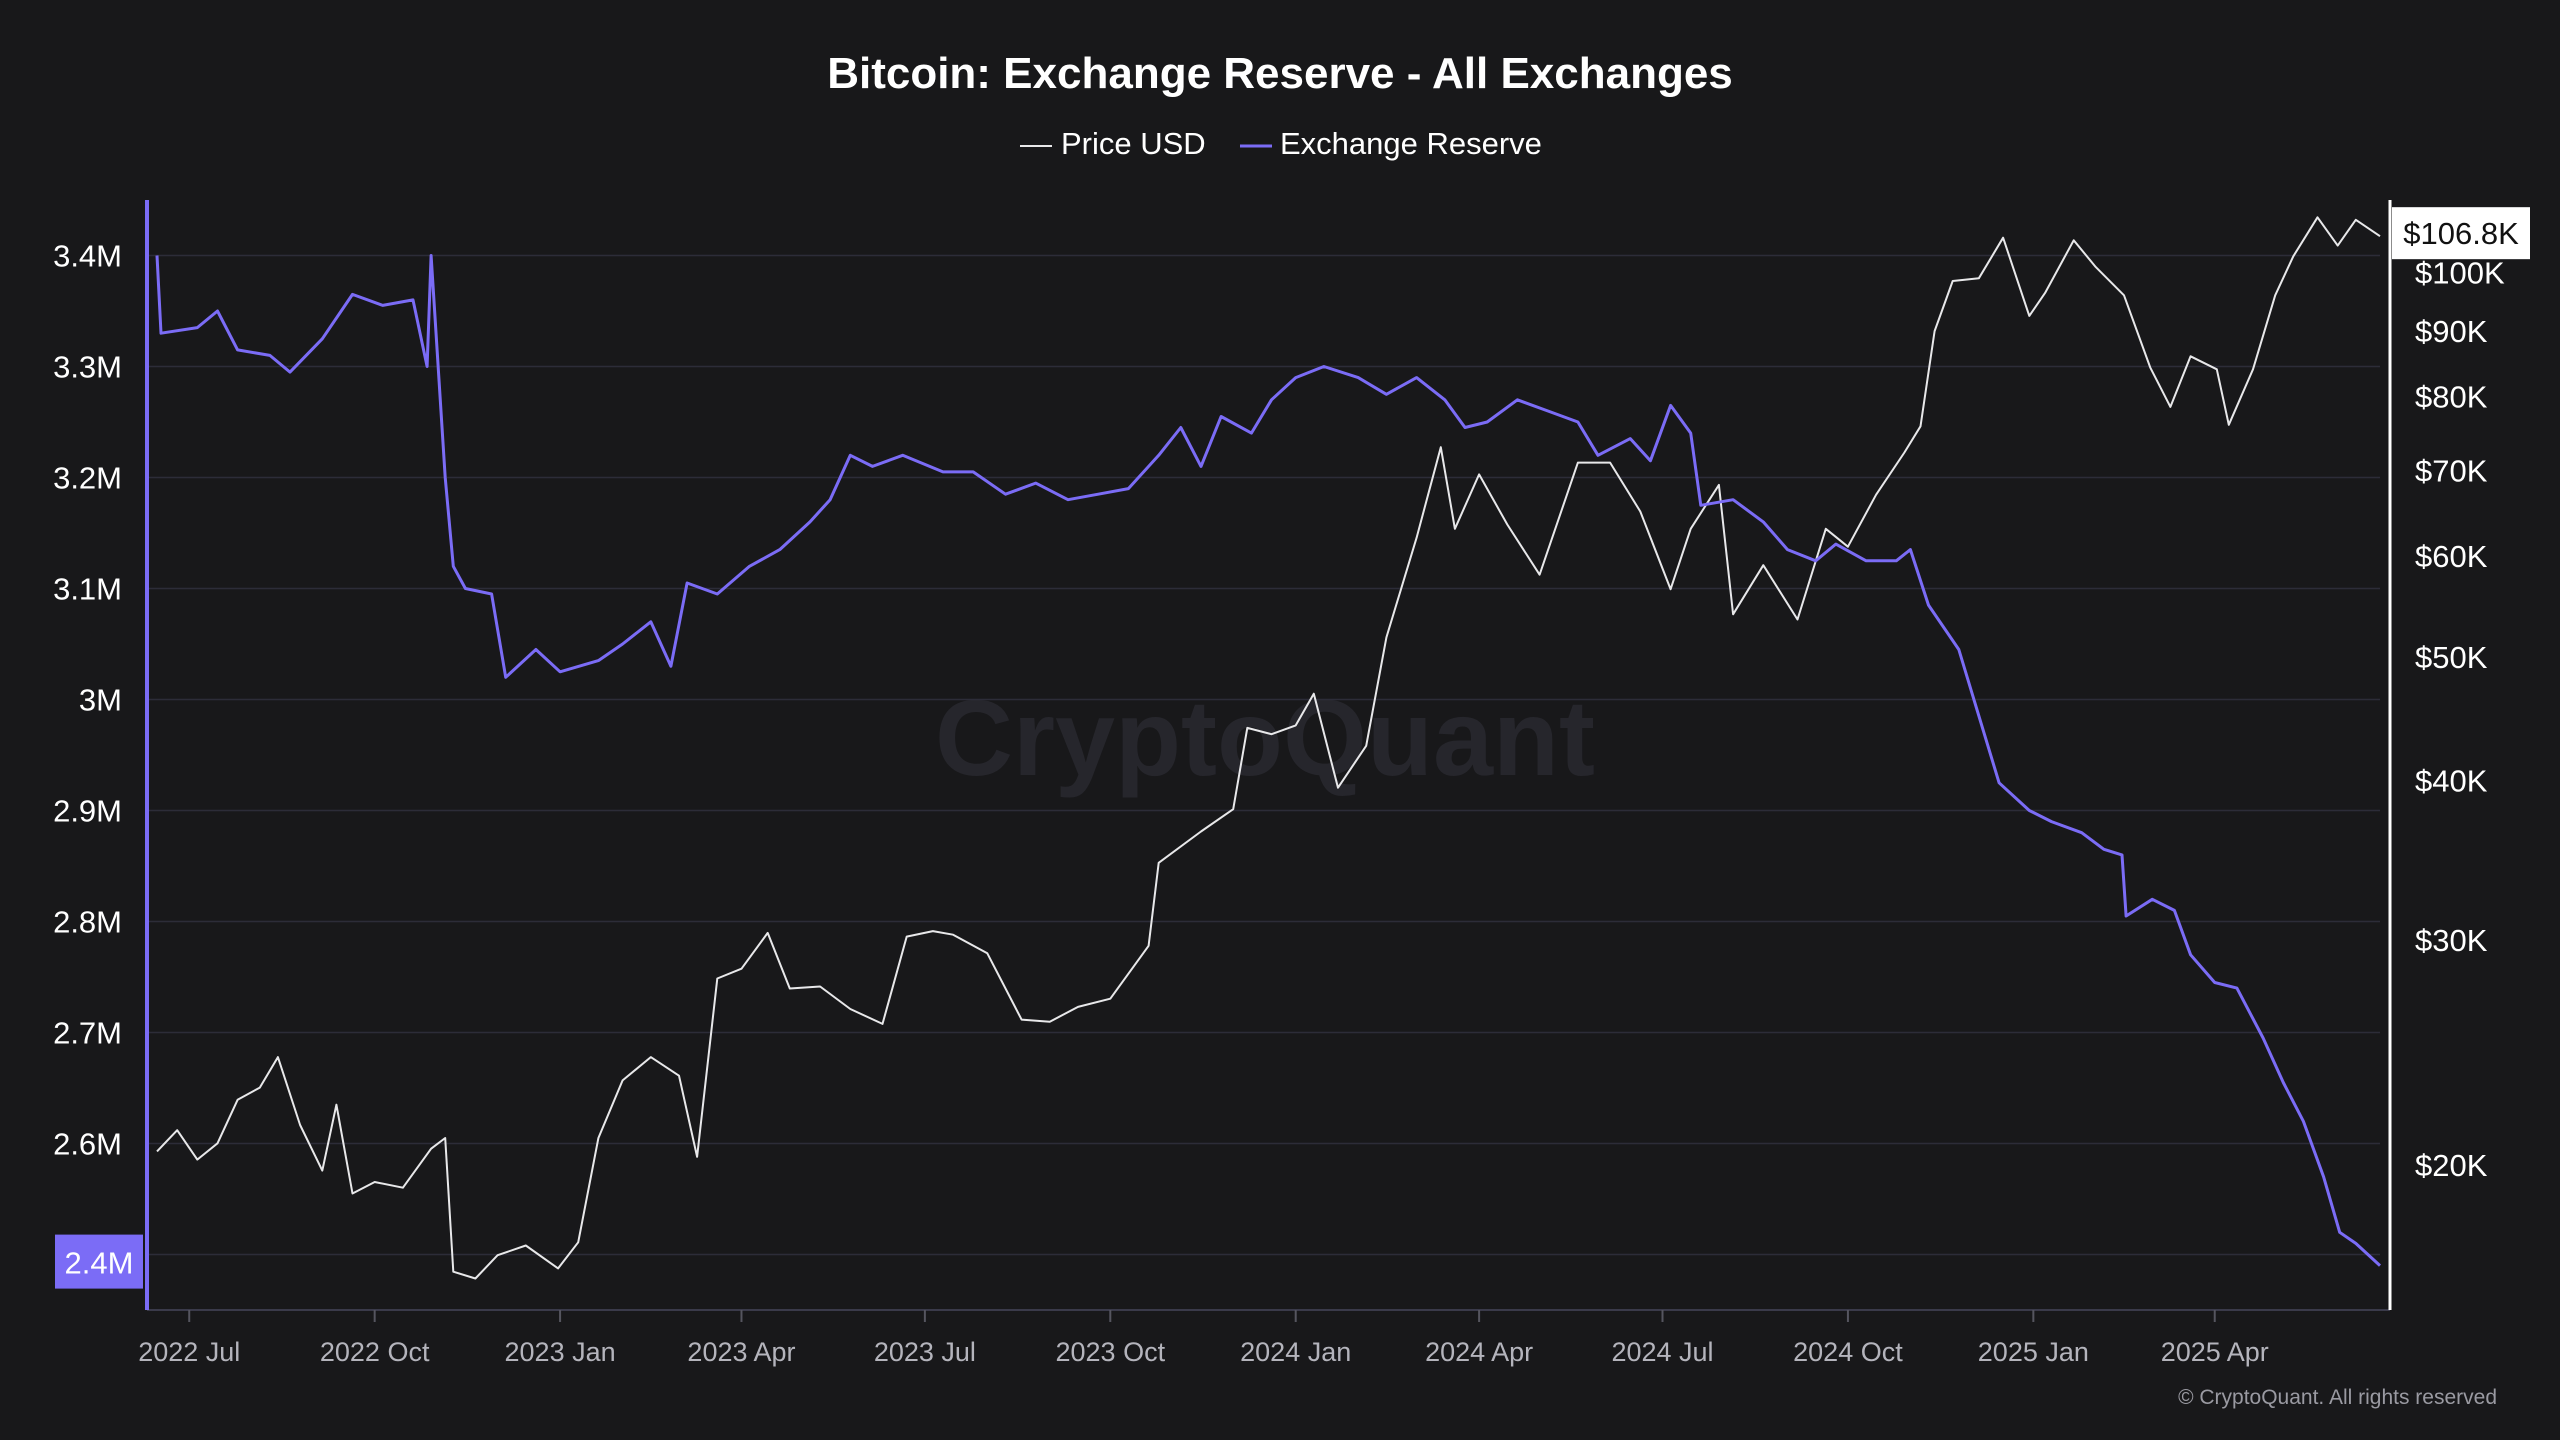  Describe the element at coordinates (100, 700) in the screenshot. I see `left-tick-label: 3M` at that location.